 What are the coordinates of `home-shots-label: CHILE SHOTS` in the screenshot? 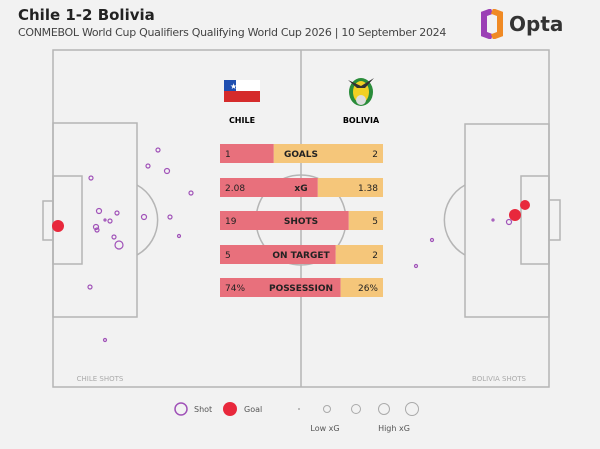 It's located at (100, 379).